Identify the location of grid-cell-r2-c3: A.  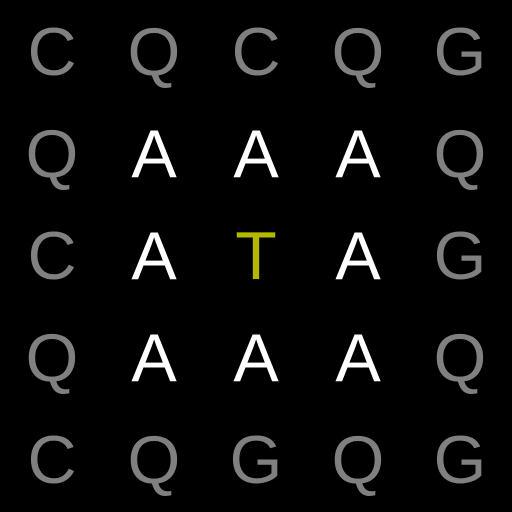
(358, 256).